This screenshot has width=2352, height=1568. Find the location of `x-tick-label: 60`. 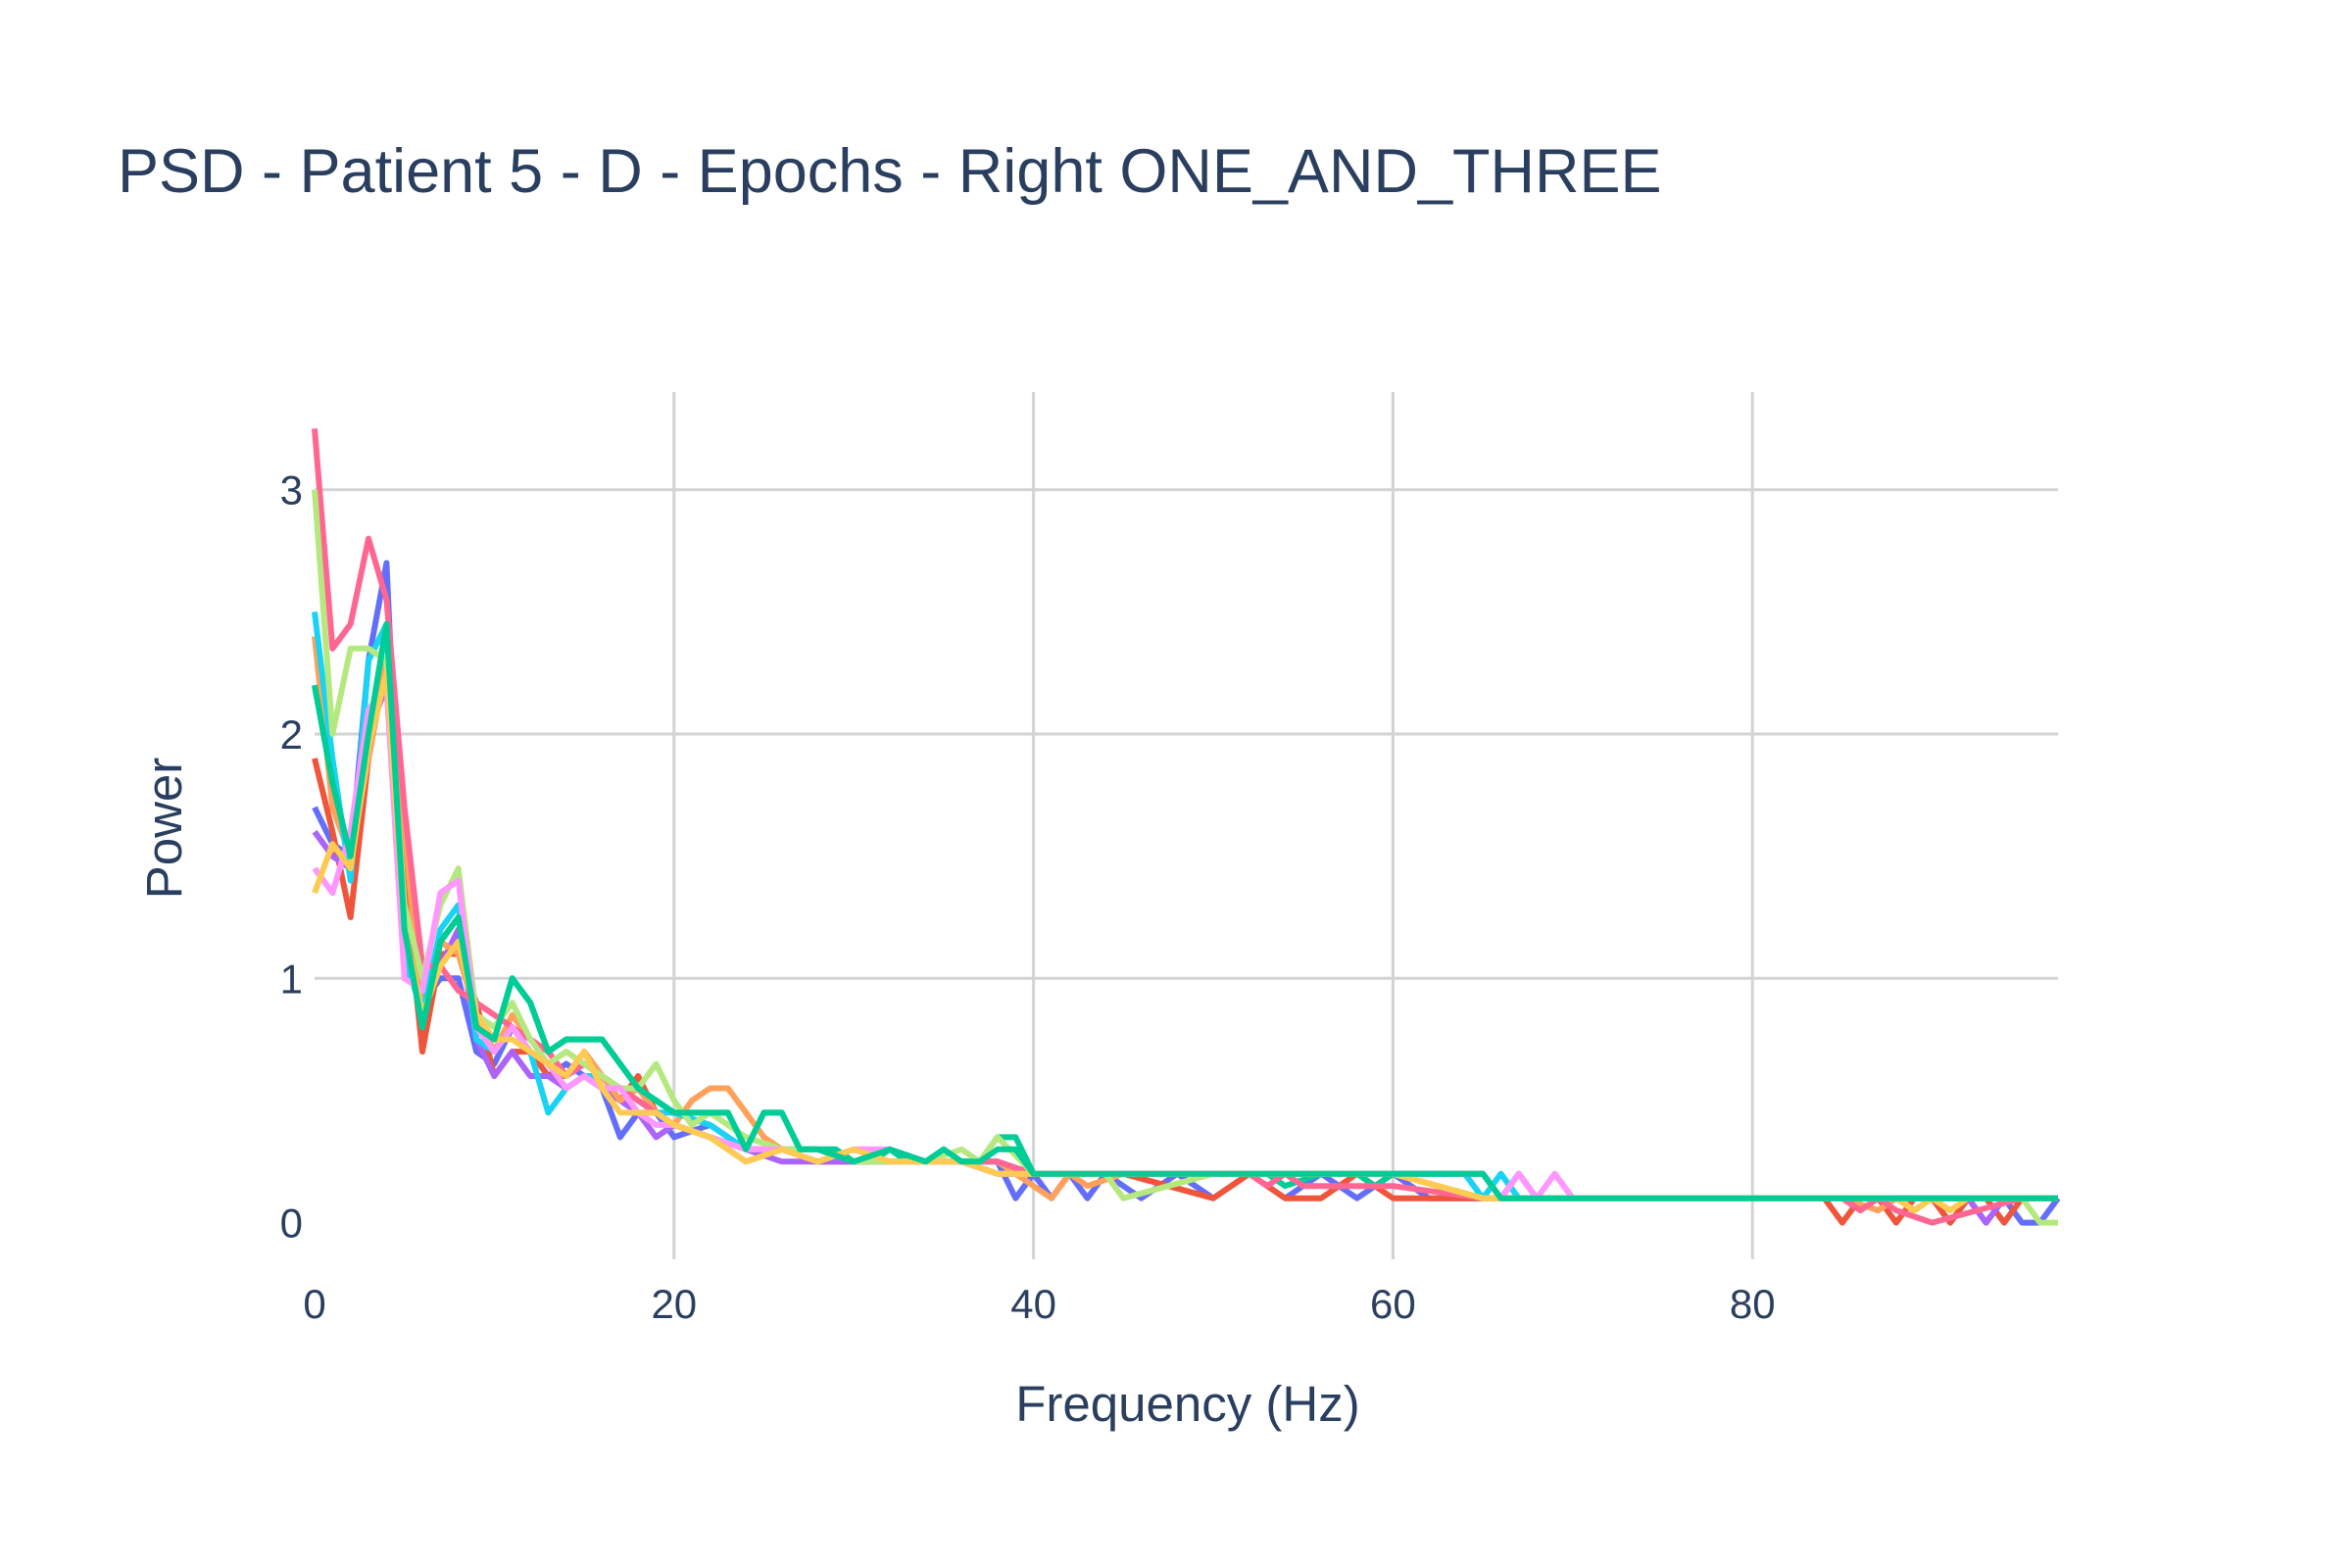

x-tick-label: 60 is located at coordinates (1393, 1304).